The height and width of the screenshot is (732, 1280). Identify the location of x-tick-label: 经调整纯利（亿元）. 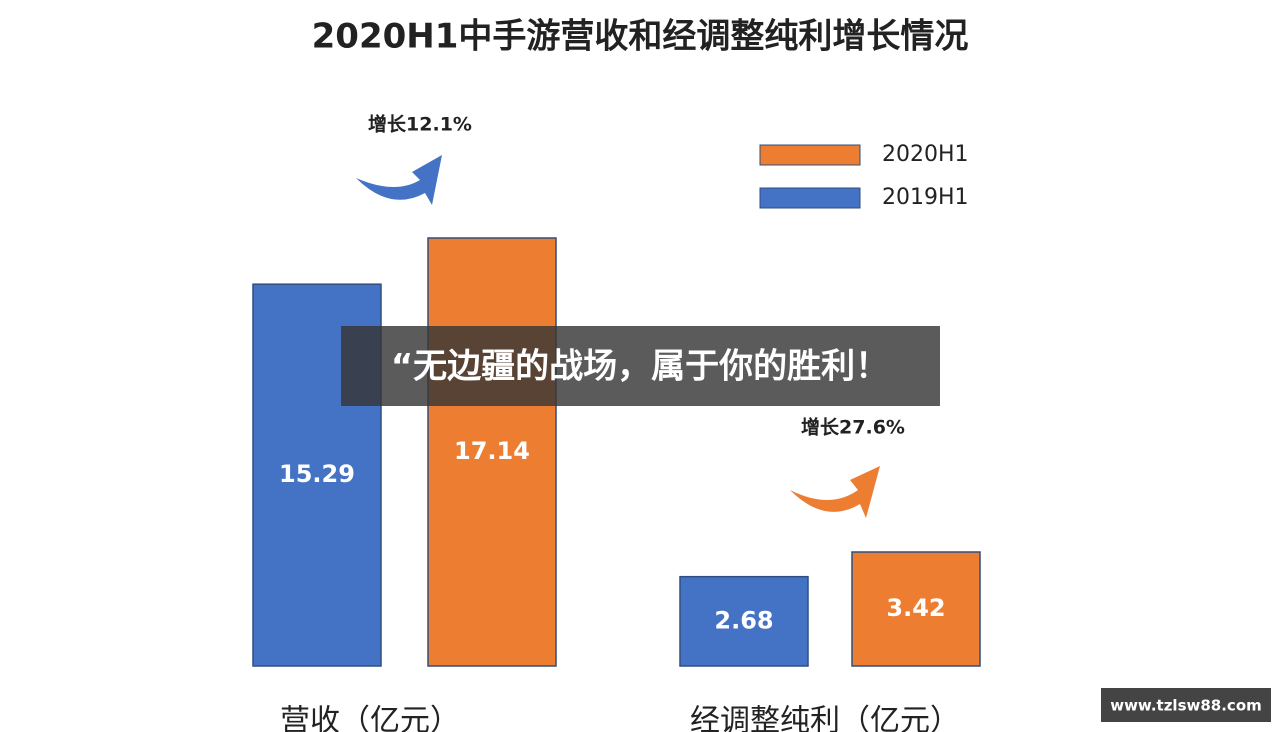
(825, 718).